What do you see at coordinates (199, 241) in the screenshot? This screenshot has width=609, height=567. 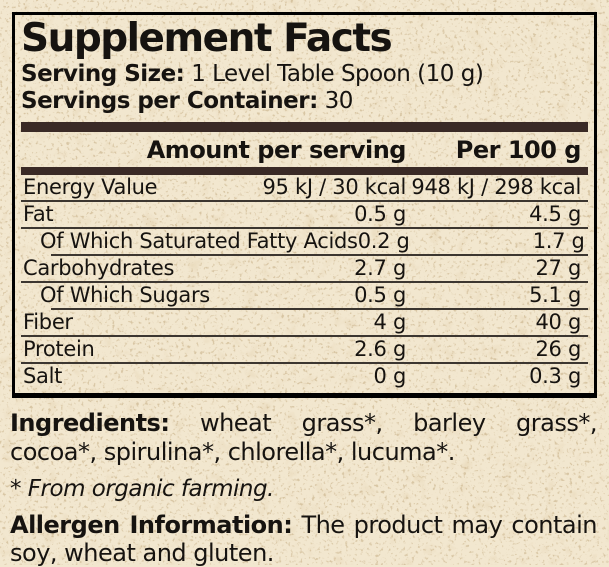 I see `nutrient-label: Of Which Saturated Fatty Acids` at bounding box center [199, 241].